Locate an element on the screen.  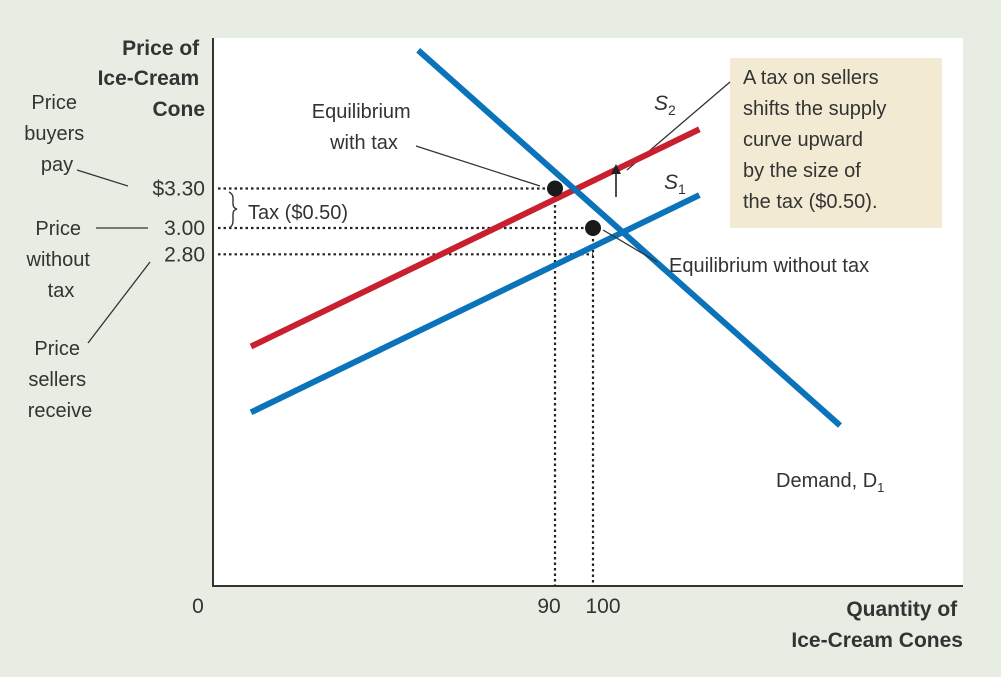
equilibrium-without-tax-label: Equilibrium without tax is located at coordinates (769, 266).